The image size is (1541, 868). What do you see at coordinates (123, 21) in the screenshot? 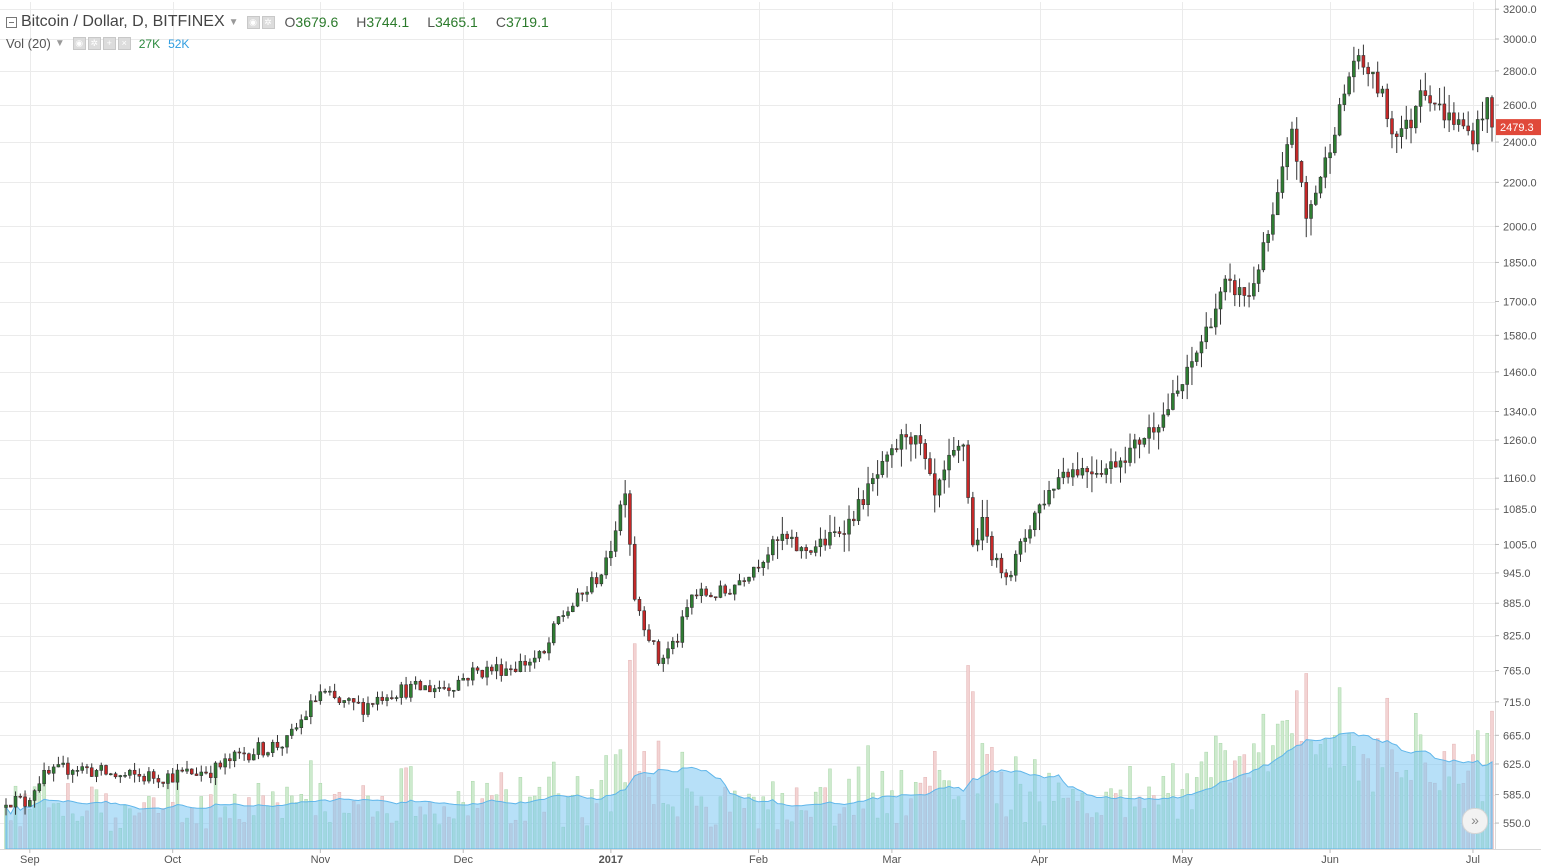
I see `symbol-title: Bitcoin / Dollar, D, BITFINEX` at bounding box center [123, 21].